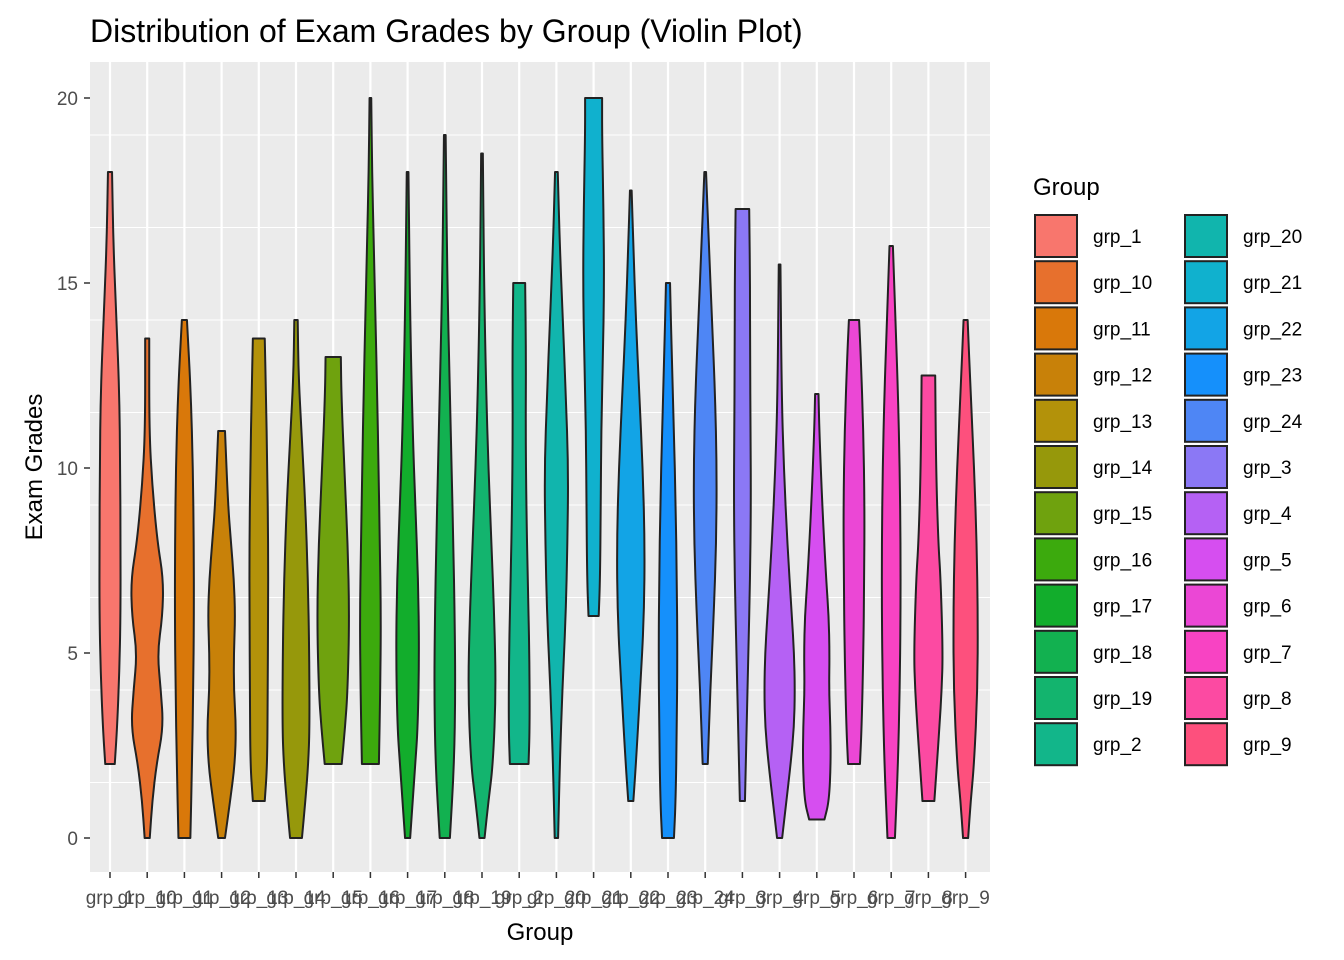 The height and width of the screenshot is (960, 1344). What do you see at coordinates (742, 898) in the screenshot?
I see `x-tick-label: grp_3` at bounding box center [742, 898].